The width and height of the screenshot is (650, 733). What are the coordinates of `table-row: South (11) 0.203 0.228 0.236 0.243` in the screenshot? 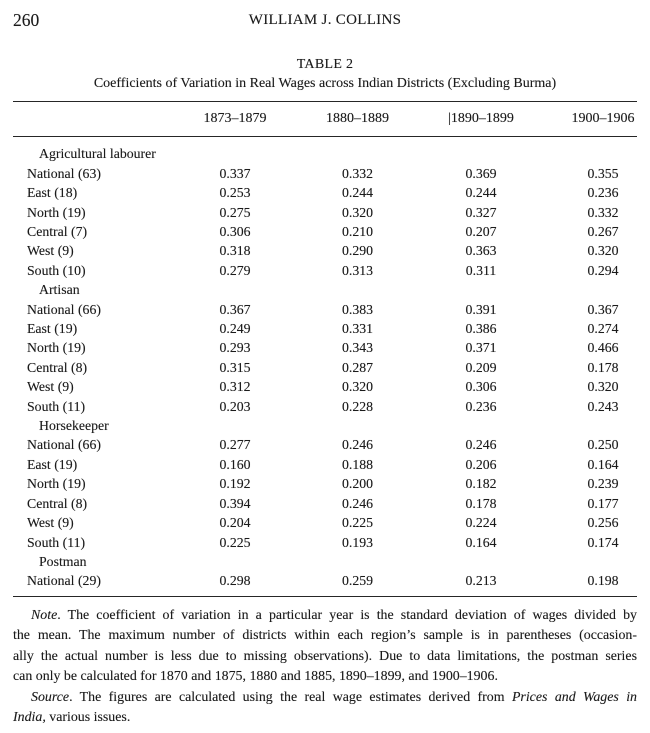 It's located at (325, 406).